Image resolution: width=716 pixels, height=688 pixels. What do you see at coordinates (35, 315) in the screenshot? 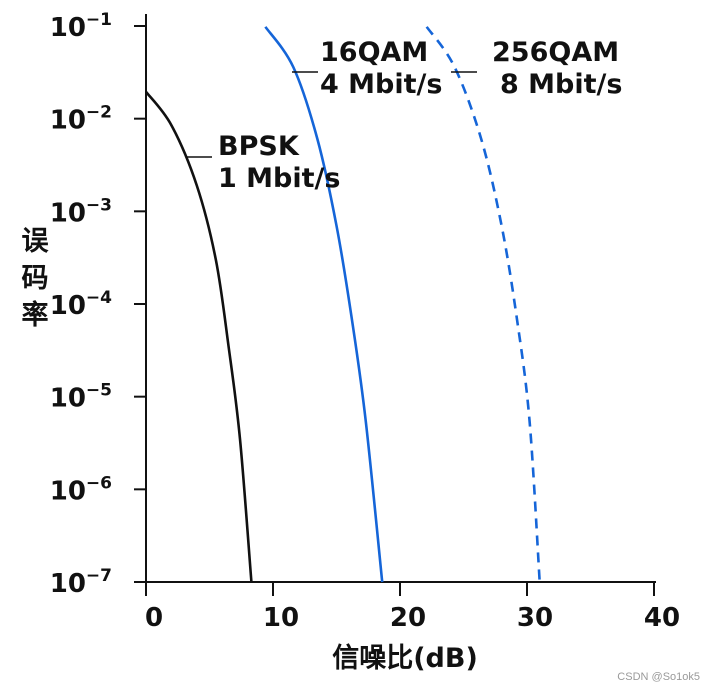
I see `y-axis-title-char: 率` at bounding box center [35, 315].